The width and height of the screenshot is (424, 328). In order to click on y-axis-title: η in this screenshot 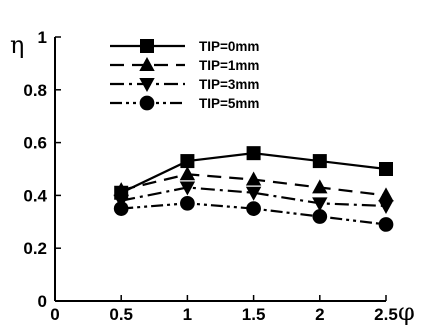, I will do `click(17, 45)`.